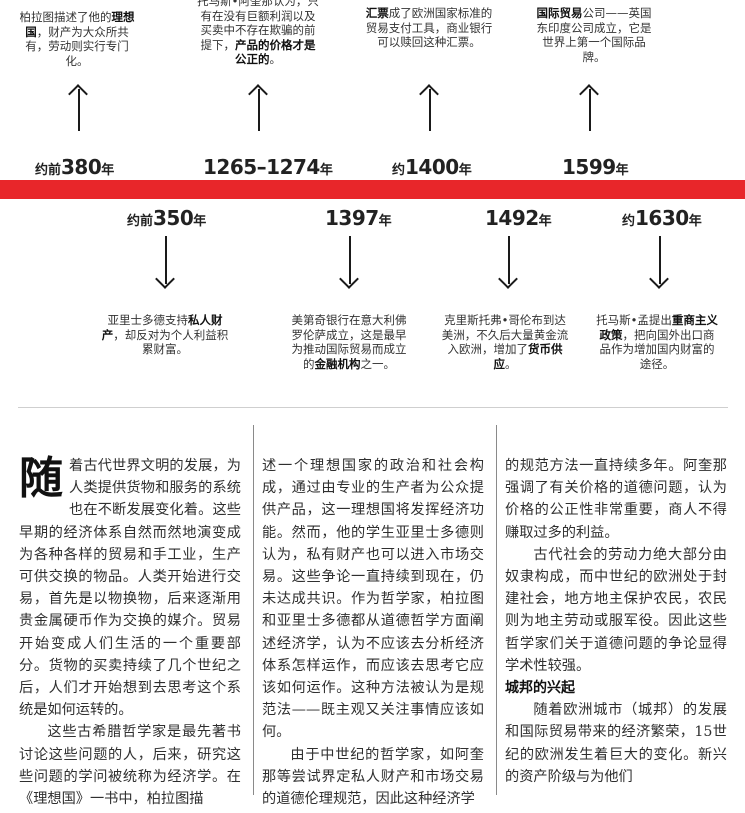  I want to click on timeline-text-1397: 美第奇银行在意大利佛罗伦萨成立，这是最早为推动国际贸易而成立的金融机构之一。, so click(349, 342).